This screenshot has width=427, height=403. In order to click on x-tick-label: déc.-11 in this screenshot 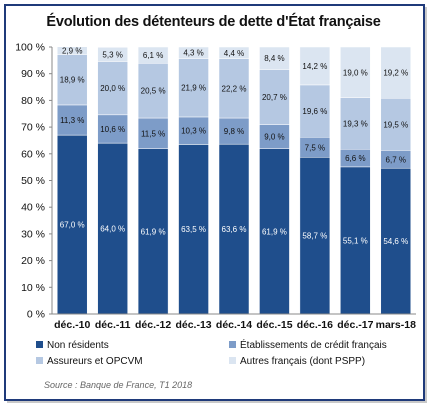, I will do `click(113, 325)`.